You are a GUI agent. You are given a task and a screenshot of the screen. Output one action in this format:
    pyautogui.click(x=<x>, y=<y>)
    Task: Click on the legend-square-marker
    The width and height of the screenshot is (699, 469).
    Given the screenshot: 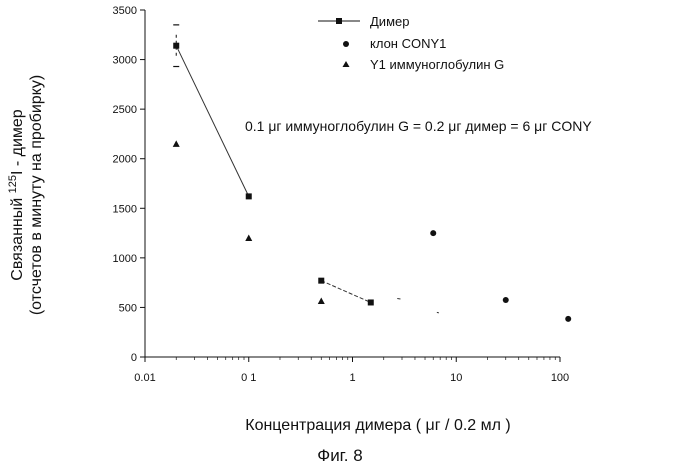 What is the action you would take?
    pyautogui.click(x=339, y=21)
    